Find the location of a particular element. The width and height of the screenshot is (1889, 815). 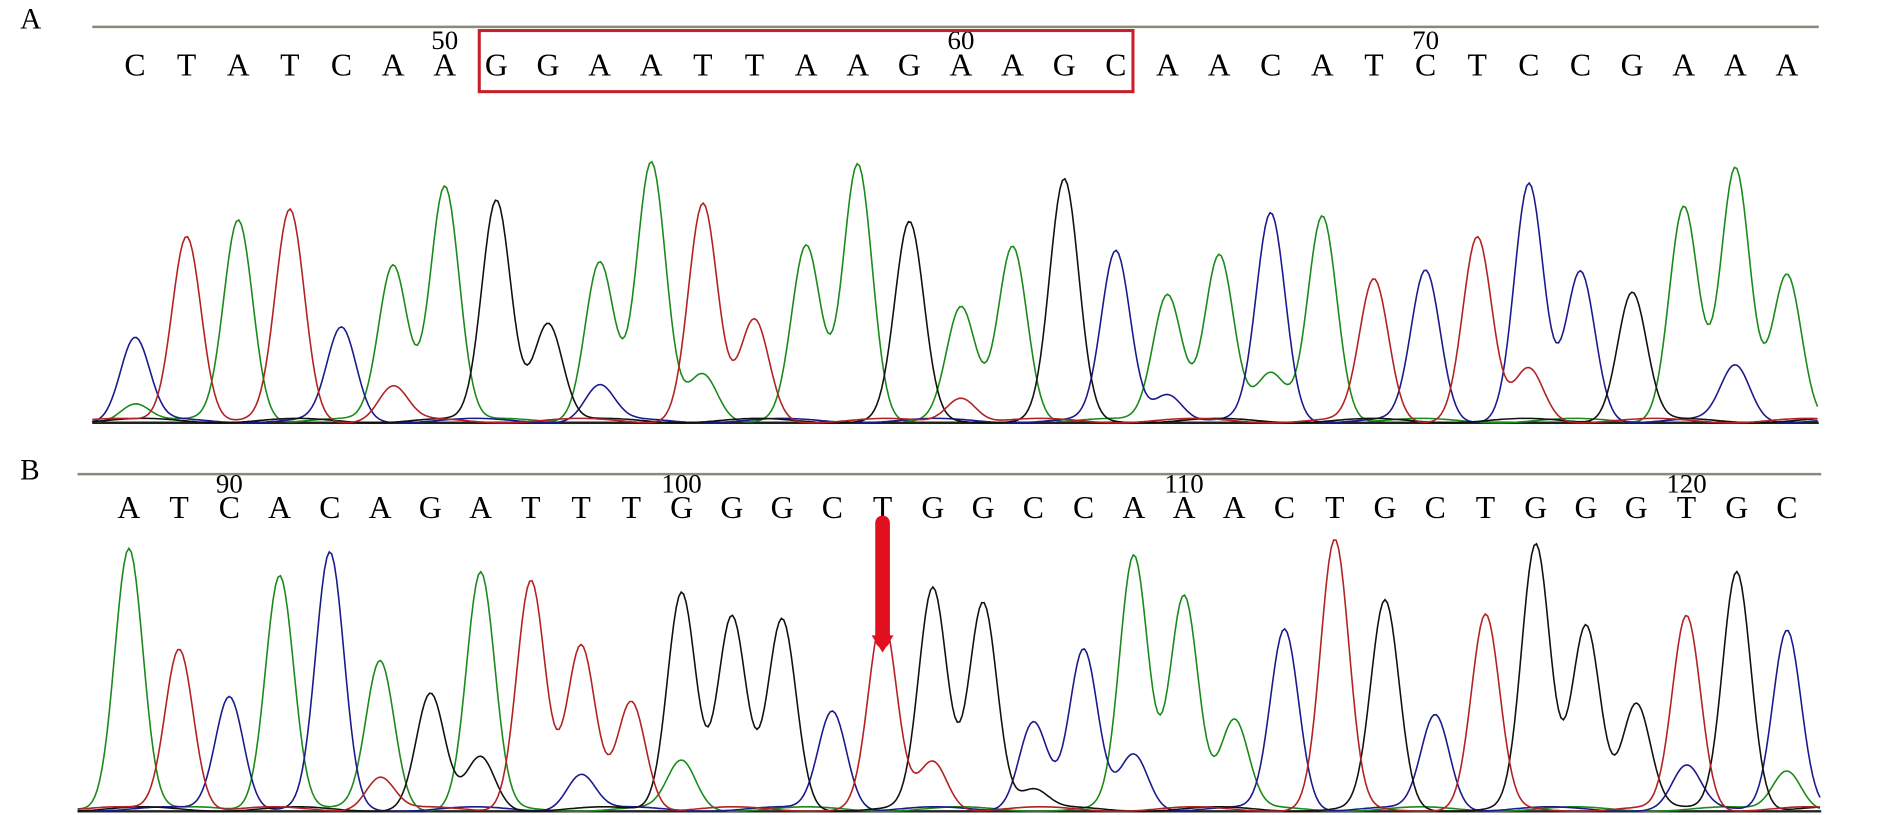

panel-label: B is located at coordinates (30, 471).